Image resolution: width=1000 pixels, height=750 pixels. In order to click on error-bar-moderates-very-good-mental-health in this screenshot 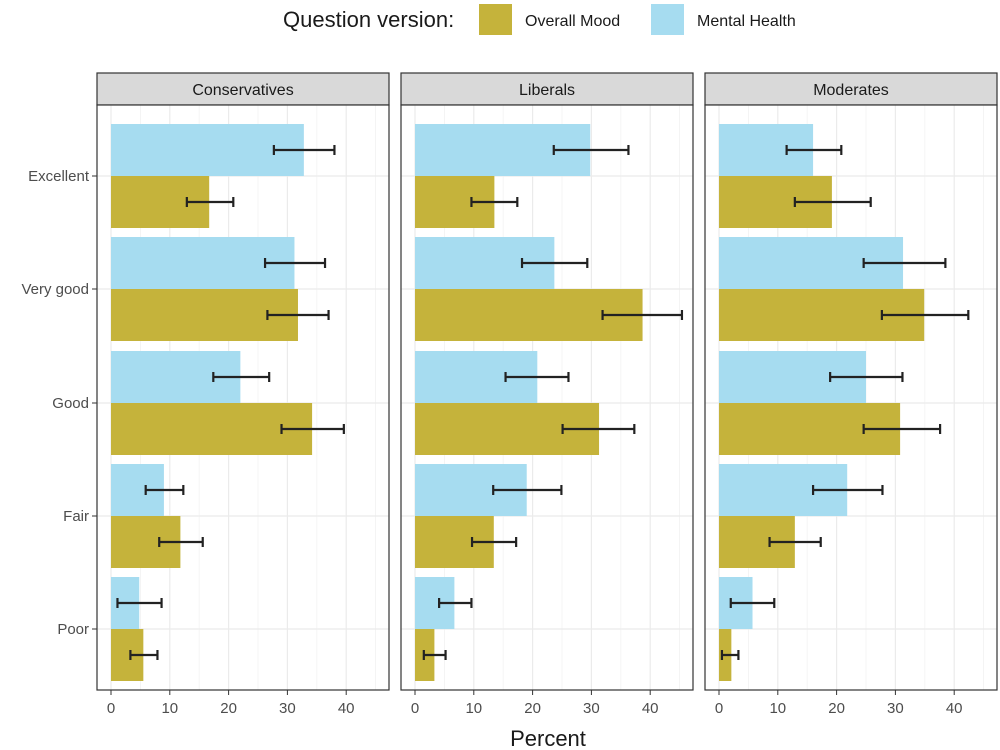, I will do `click(904, 263)`.